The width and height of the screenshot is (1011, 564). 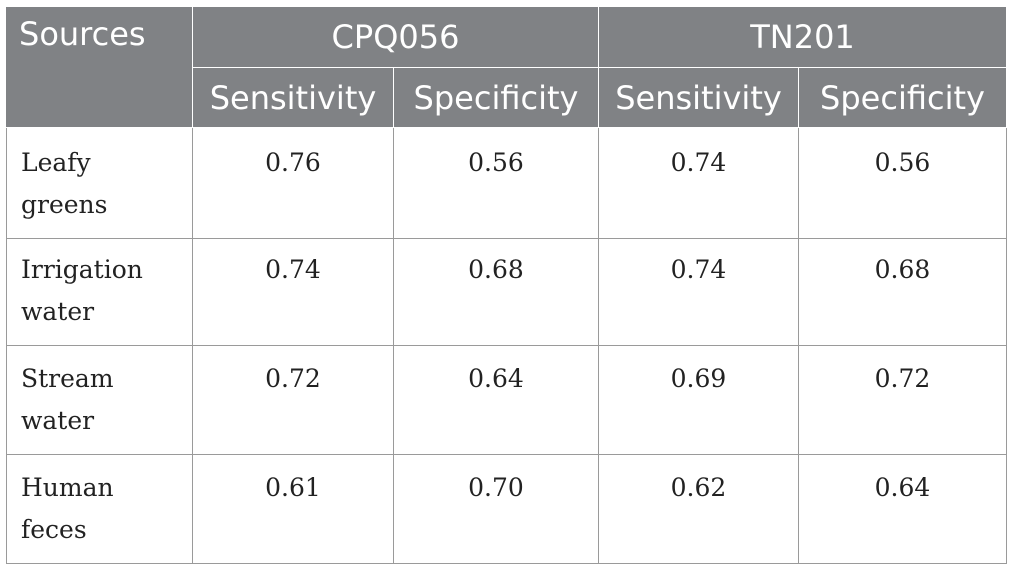 What do you see at coordinates (496, 509) in the screenshot?
I see `table-cell: 0.70` at bounding box center [496, 509].